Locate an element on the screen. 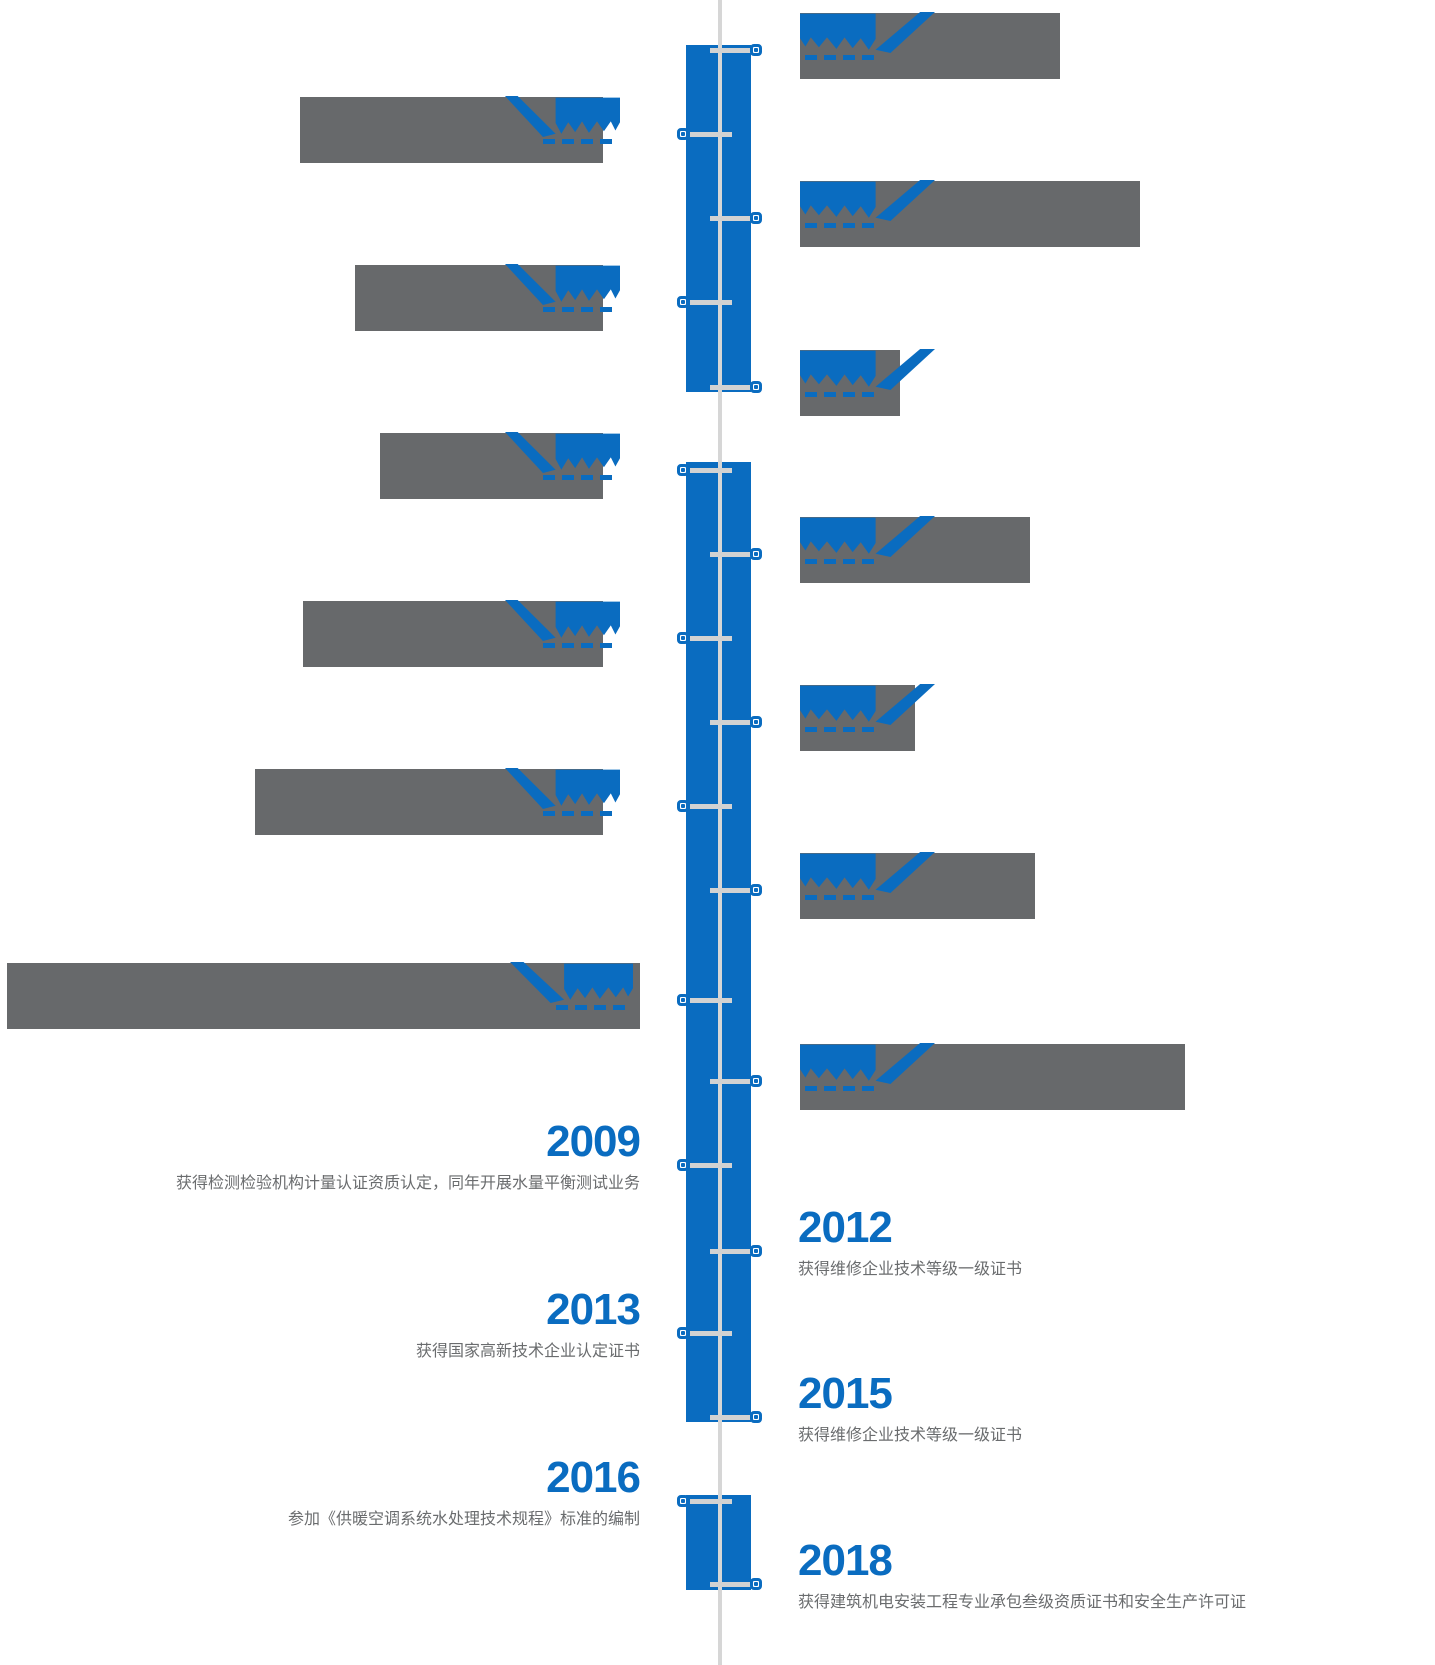 The width and height of the screenshot is (1435, 1665). entry-description: 获得检测检验机构计量认证资质认定，同年开展水量平衡测试业务 is located at coordinates (407, 1183).